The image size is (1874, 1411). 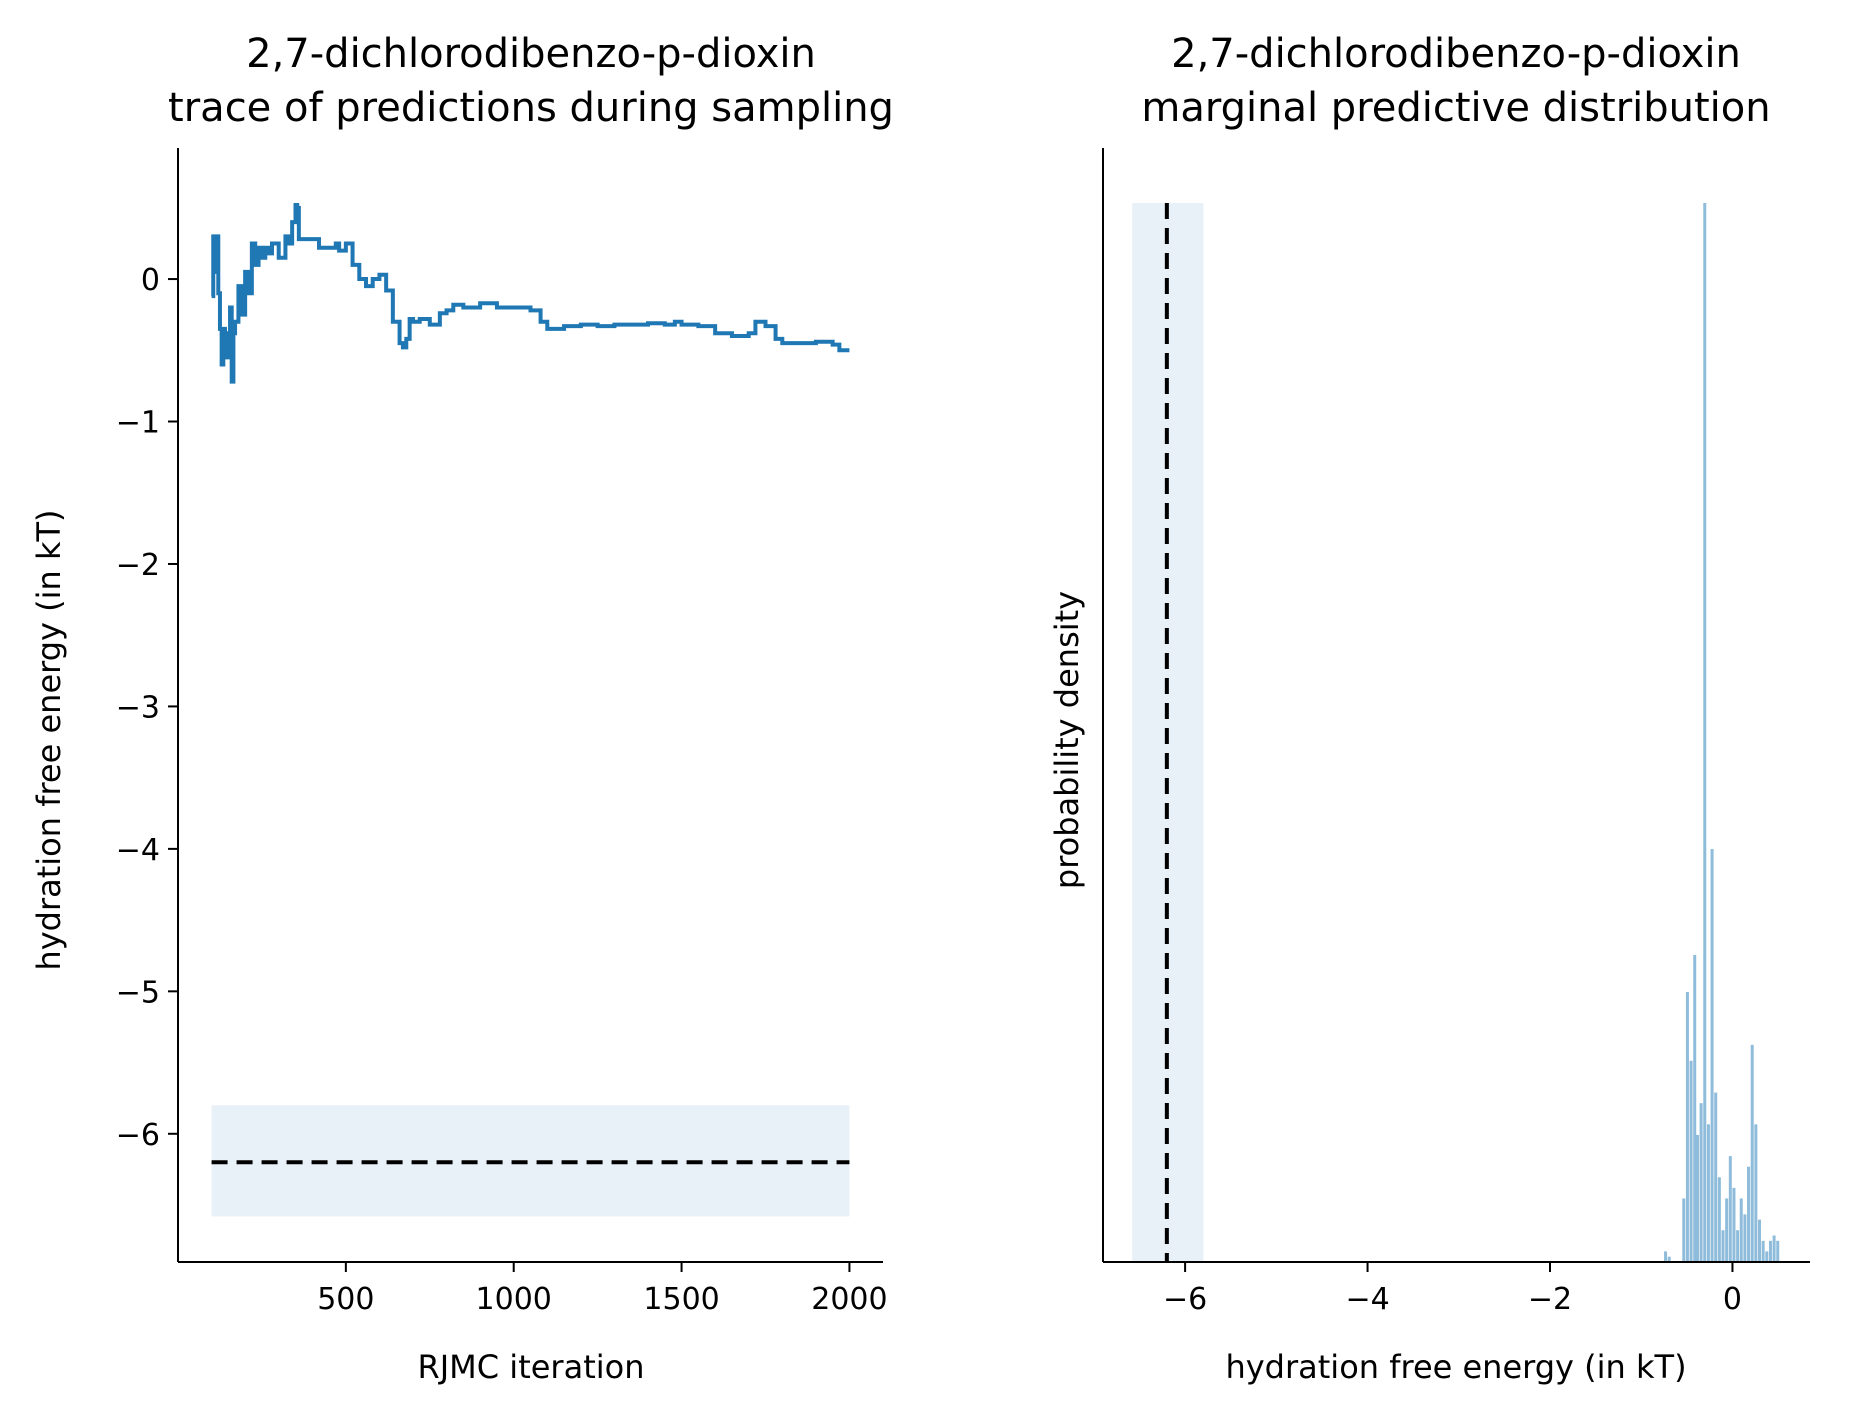 What do you see at coordinates (138, 850) in the screenshot?
I see `y-tick-label: −4` at bounding box center [138, 850].